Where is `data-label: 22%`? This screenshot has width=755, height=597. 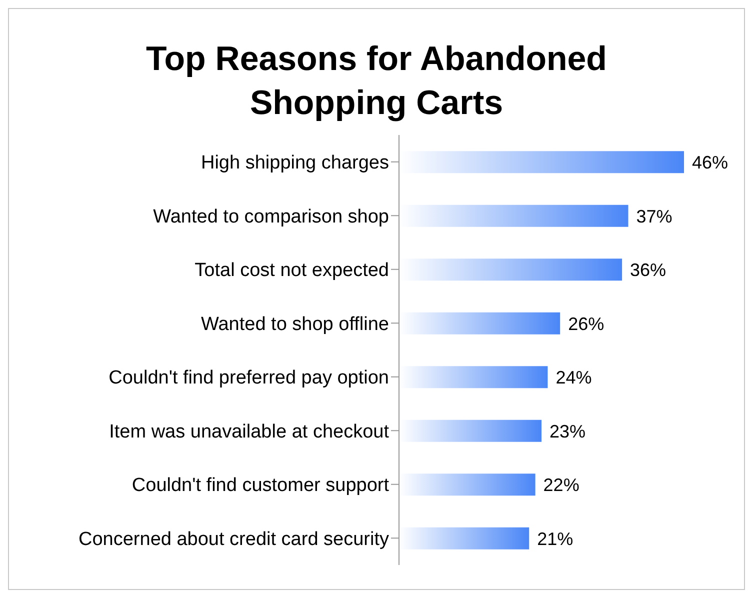 data-label: 22% is located at coordinates (561, 485).